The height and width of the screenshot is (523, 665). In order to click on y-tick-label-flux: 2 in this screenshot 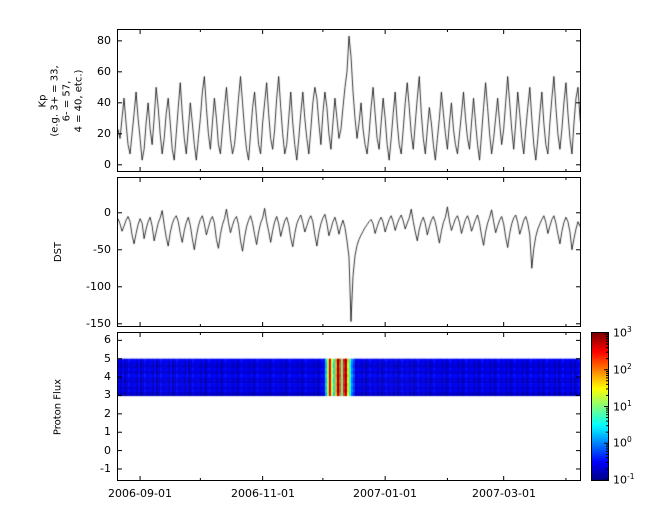, I will do `click(107, 413)`.